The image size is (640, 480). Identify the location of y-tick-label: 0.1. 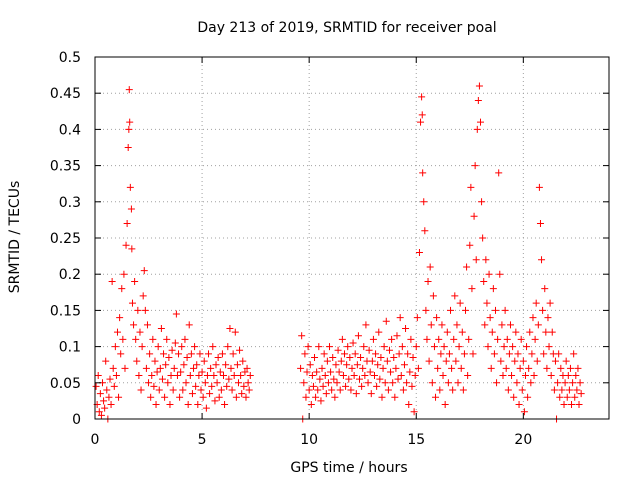
(70, 348).